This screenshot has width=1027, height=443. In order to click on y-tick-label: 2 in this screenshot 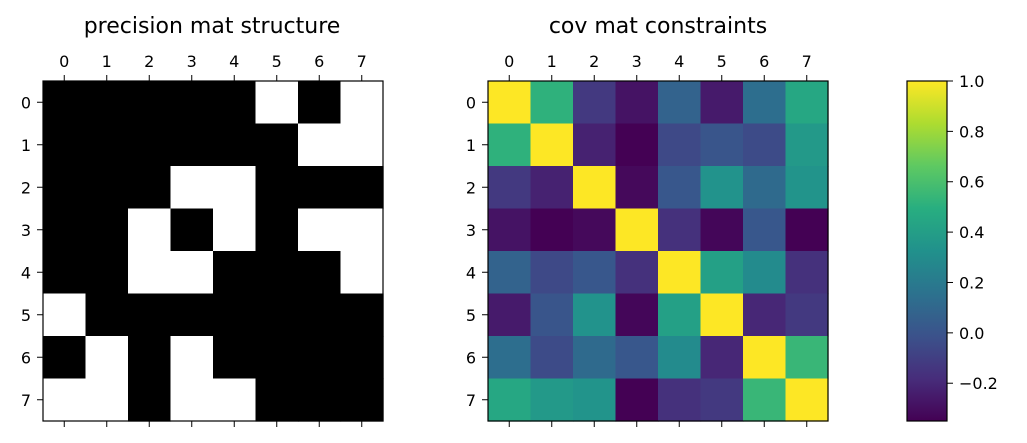, I will do `click(471, 187)`.